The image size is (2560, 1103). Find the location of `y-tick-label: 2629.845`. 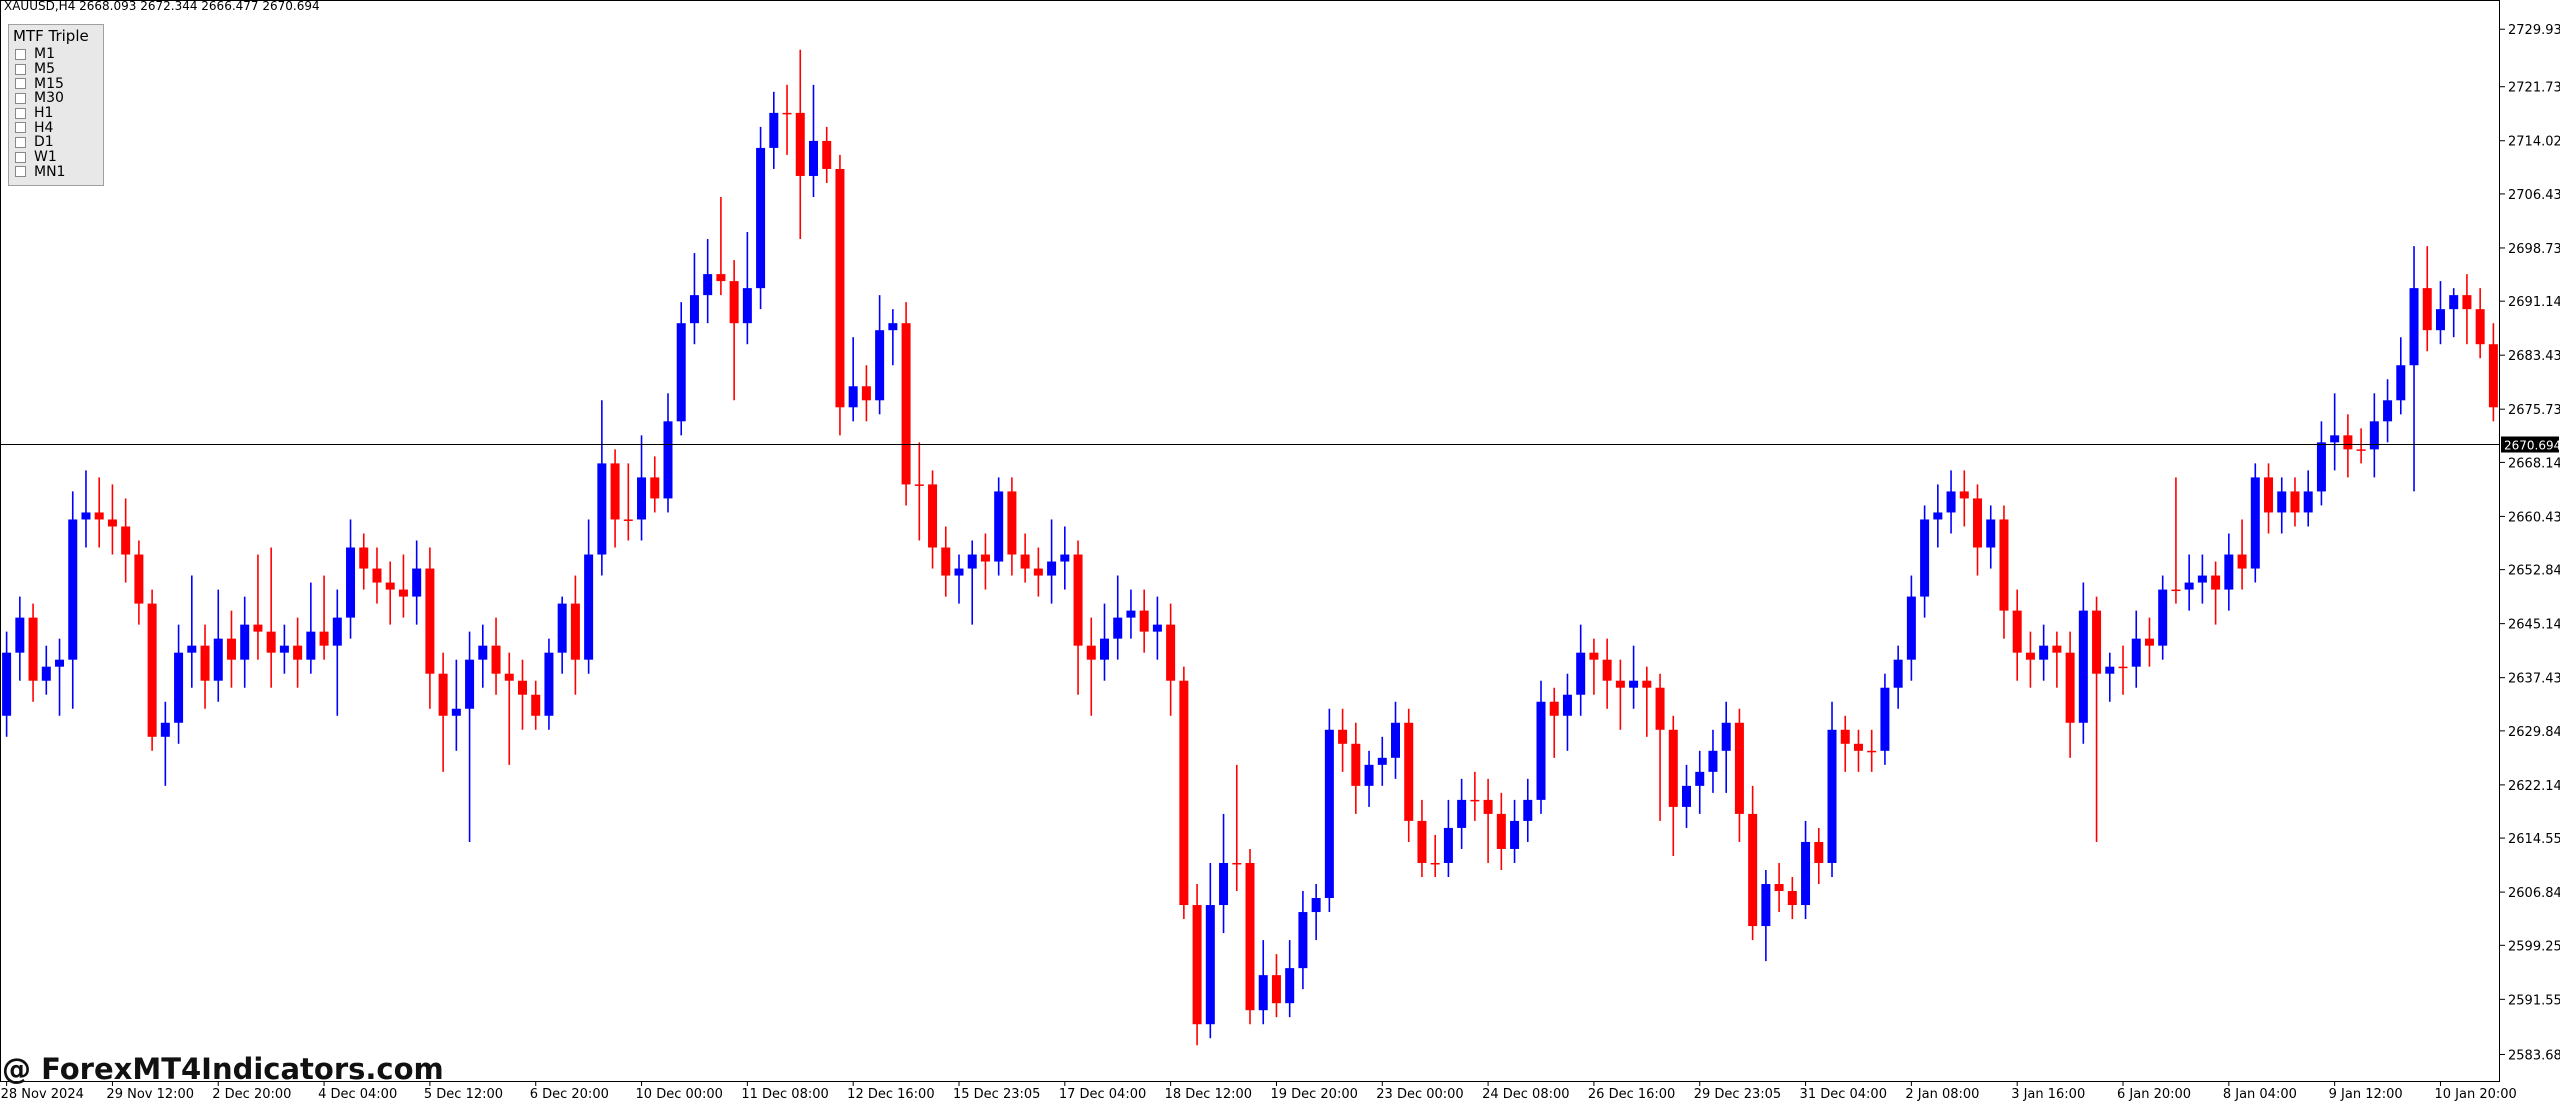

y-tick-label: 2629.845 is located at coordinates (2534, 732).